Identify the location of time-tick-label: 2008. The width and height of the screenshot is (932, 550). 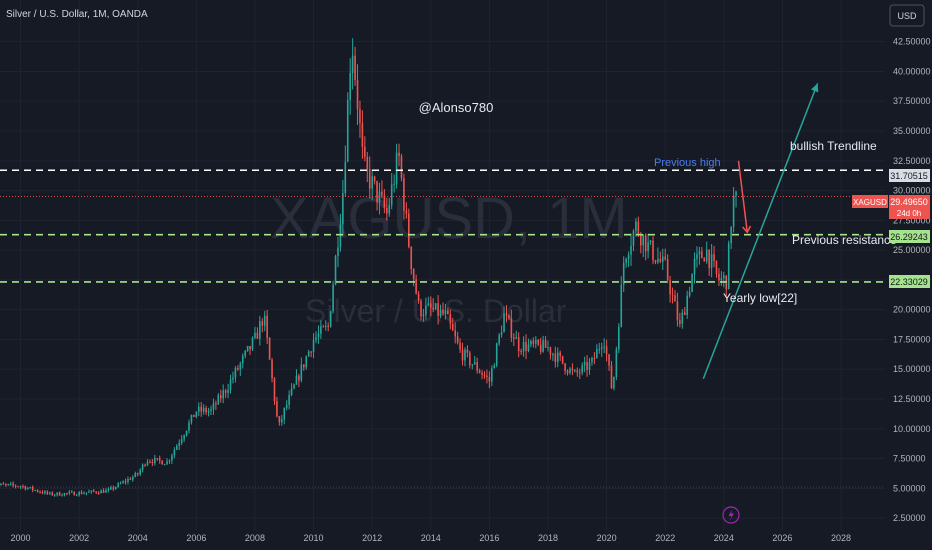
(255, 538).